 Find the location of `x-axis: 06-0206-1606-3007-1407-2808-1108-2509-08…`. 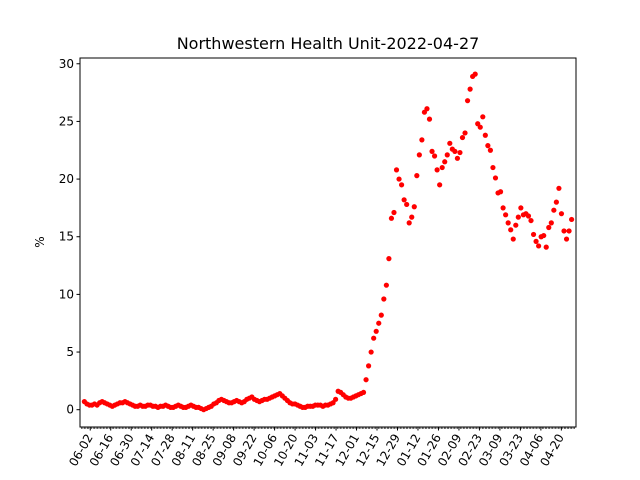

x-axis: 06-0206-1606-3007-1407-2808-1108-2509-08… is located at coordinates (320, 448).